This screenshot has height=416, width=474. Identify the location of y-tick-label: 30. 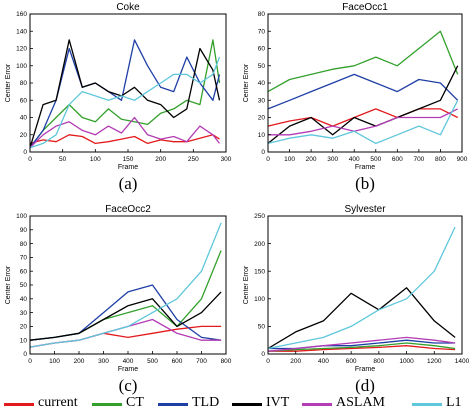
(24, 313).